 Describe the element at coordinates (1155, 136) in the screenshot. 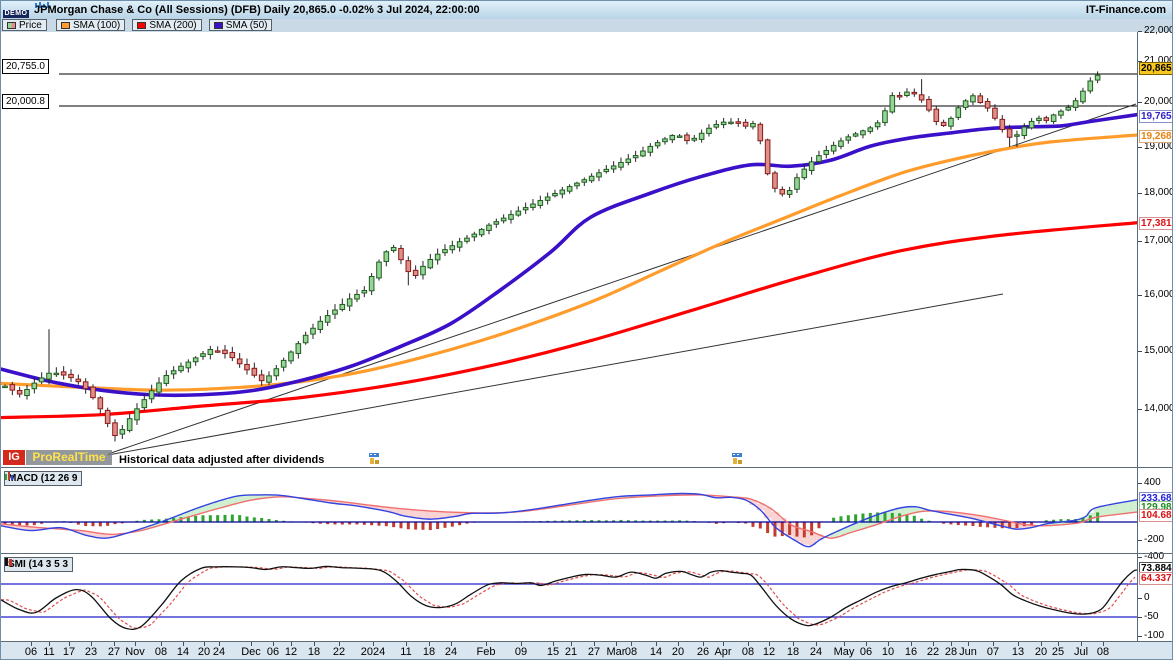

I see `axis-value-badge: 19,268..` at that location.